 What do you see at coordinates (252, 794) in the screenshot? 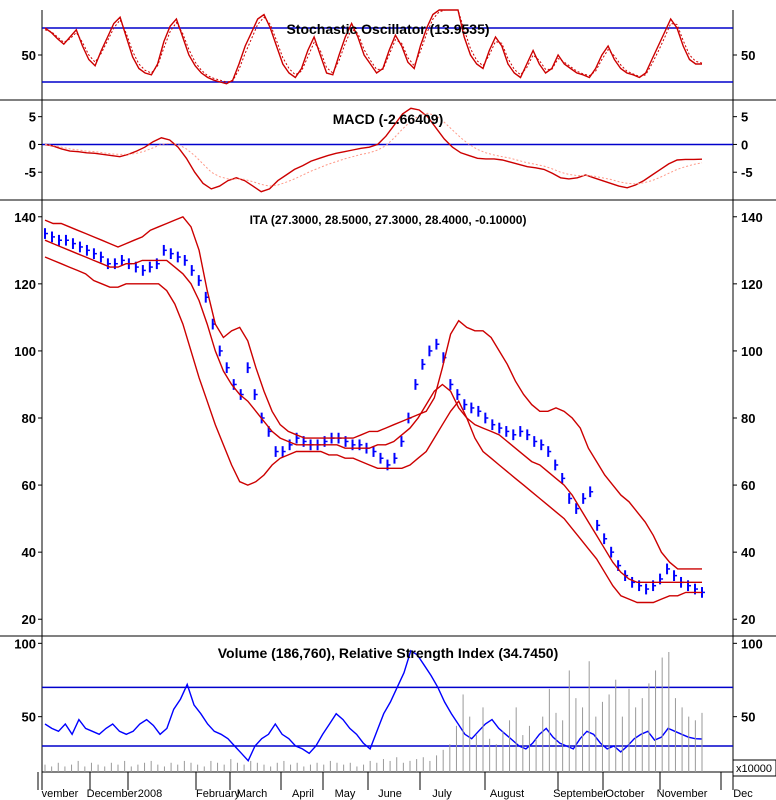
I see `x-tick-label: March` at bounding box center [252, 794].